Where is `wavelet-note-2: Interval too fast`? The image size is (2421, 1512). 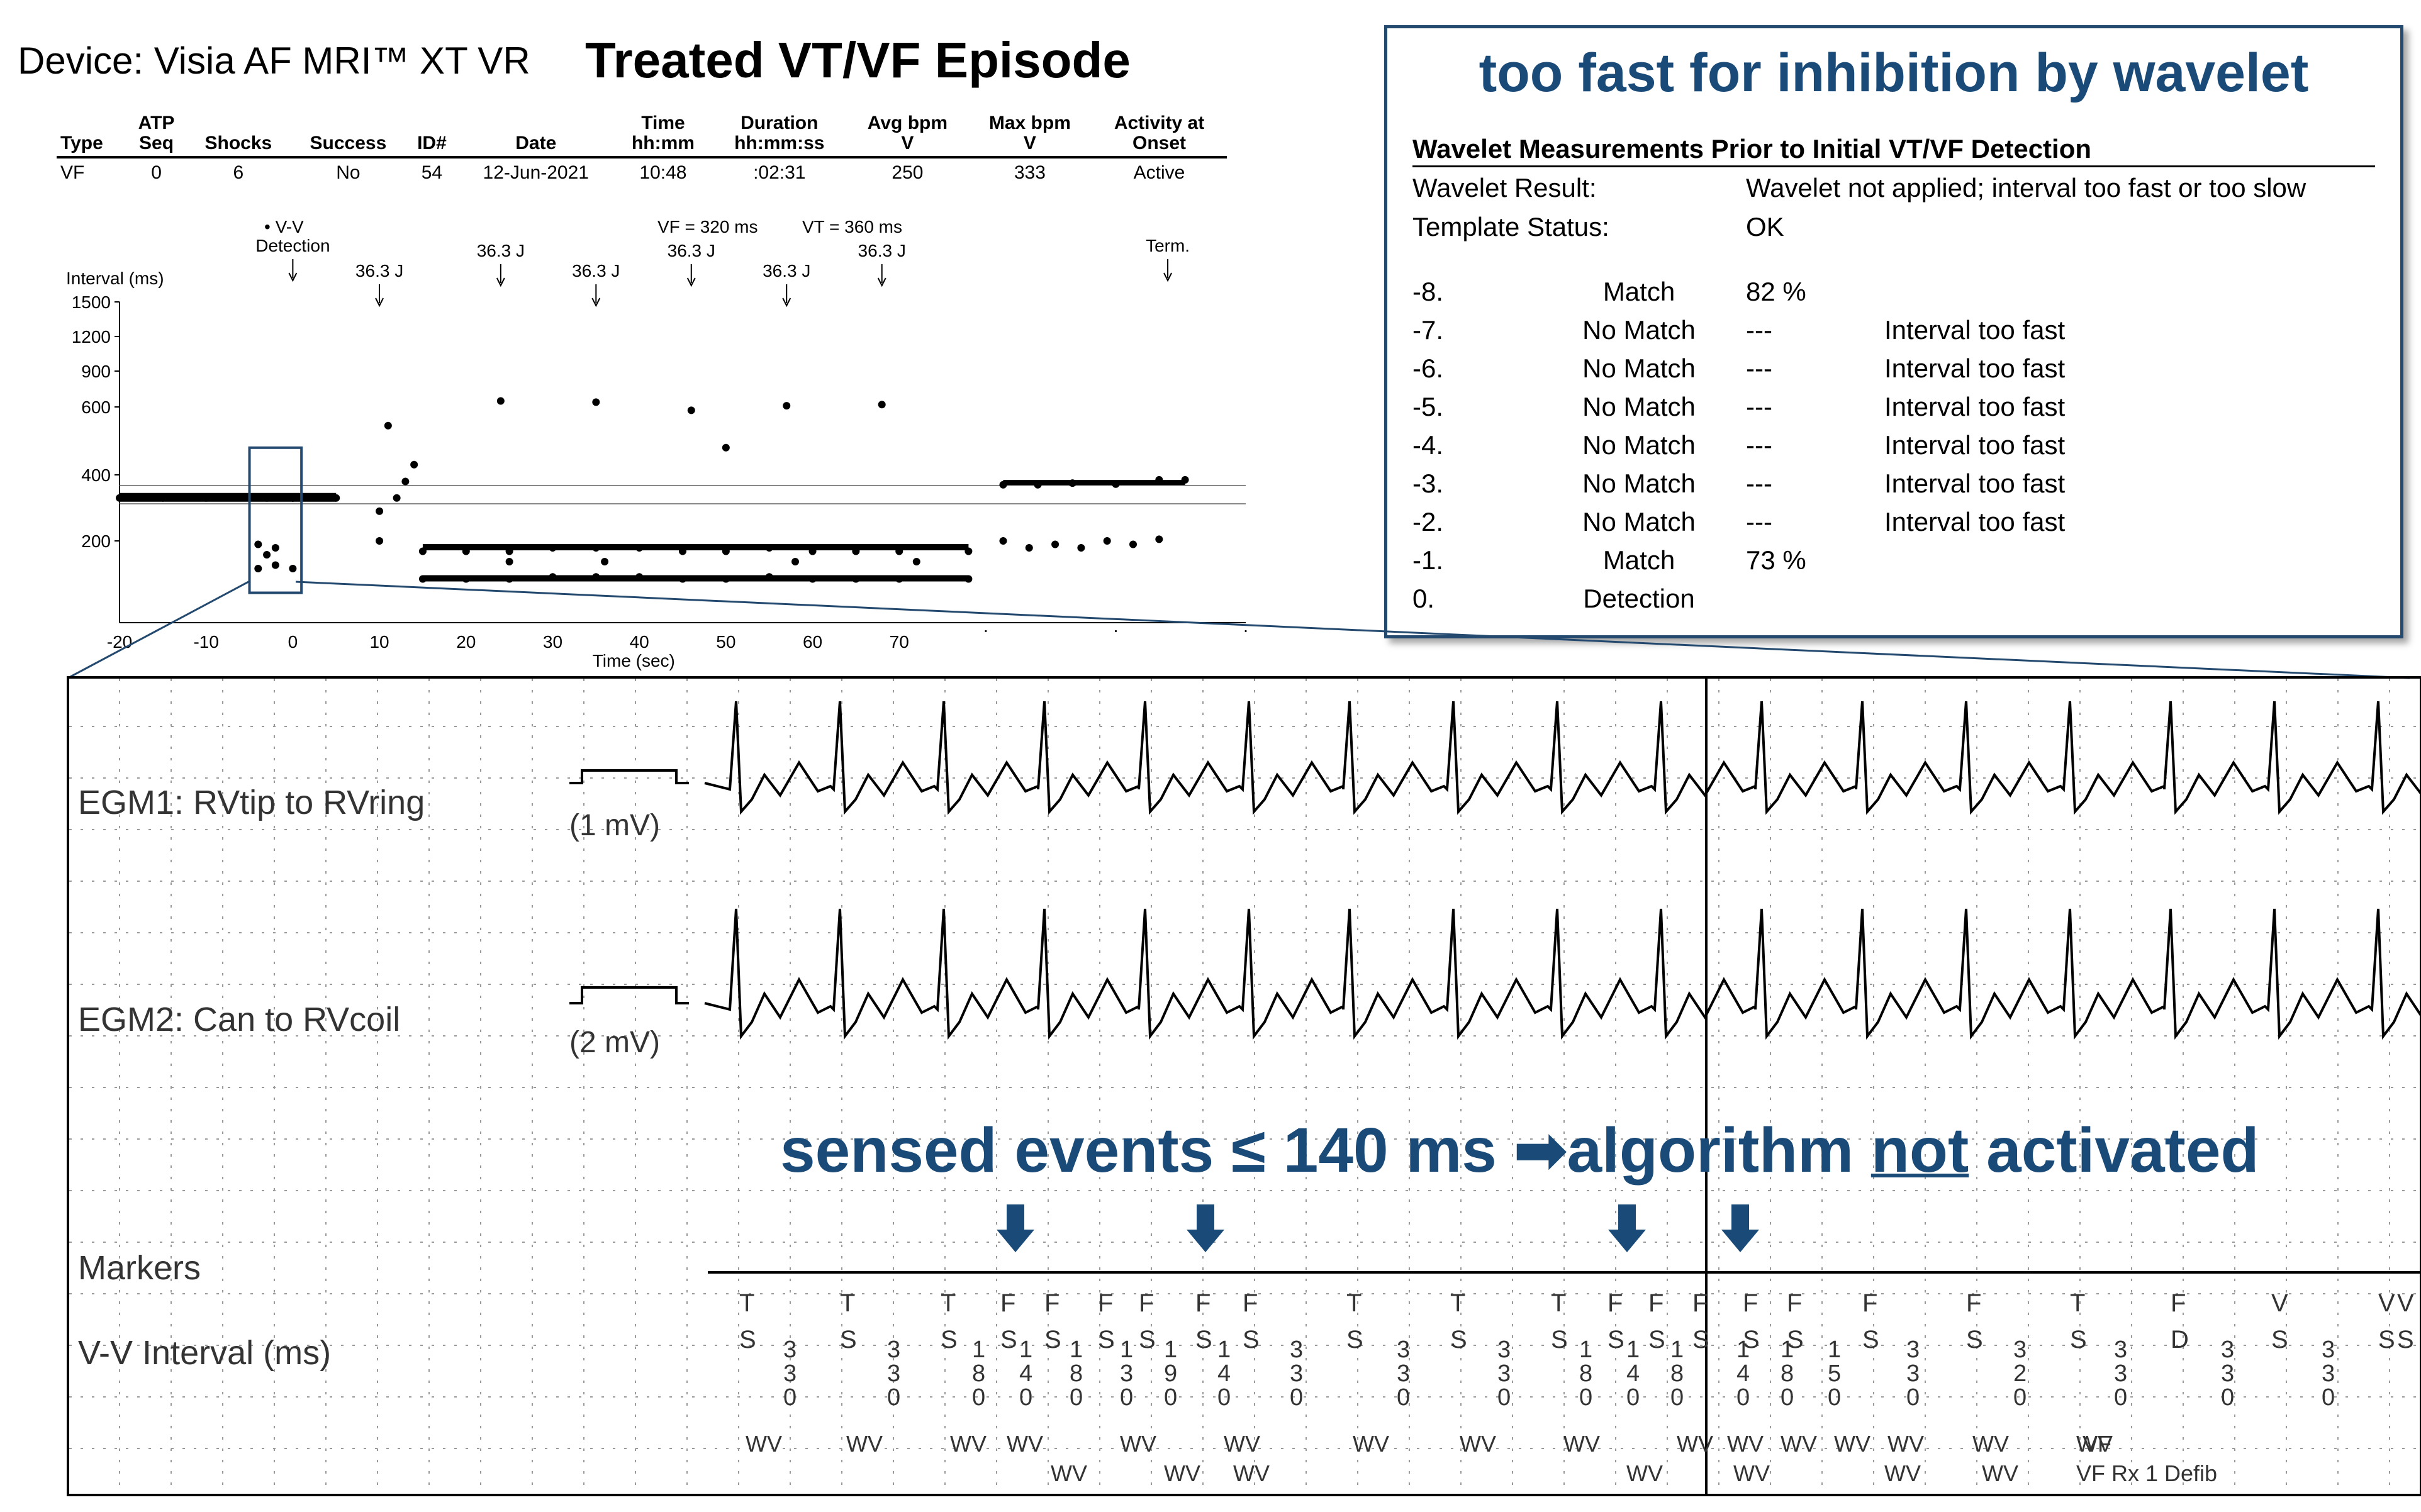
wavelet-note-2: Interval too fast is located at coordinates (1975, 368).